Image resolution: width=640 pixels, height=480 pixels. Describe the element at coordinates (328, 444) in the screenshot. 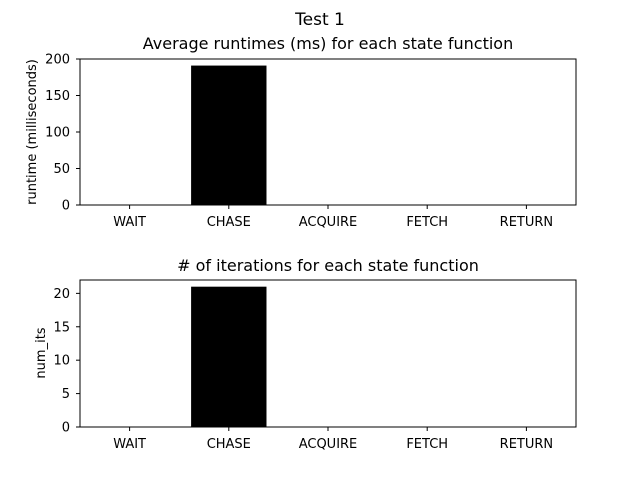

I see `iterations-chart-xtick-label: ACQUIRE` at that location.